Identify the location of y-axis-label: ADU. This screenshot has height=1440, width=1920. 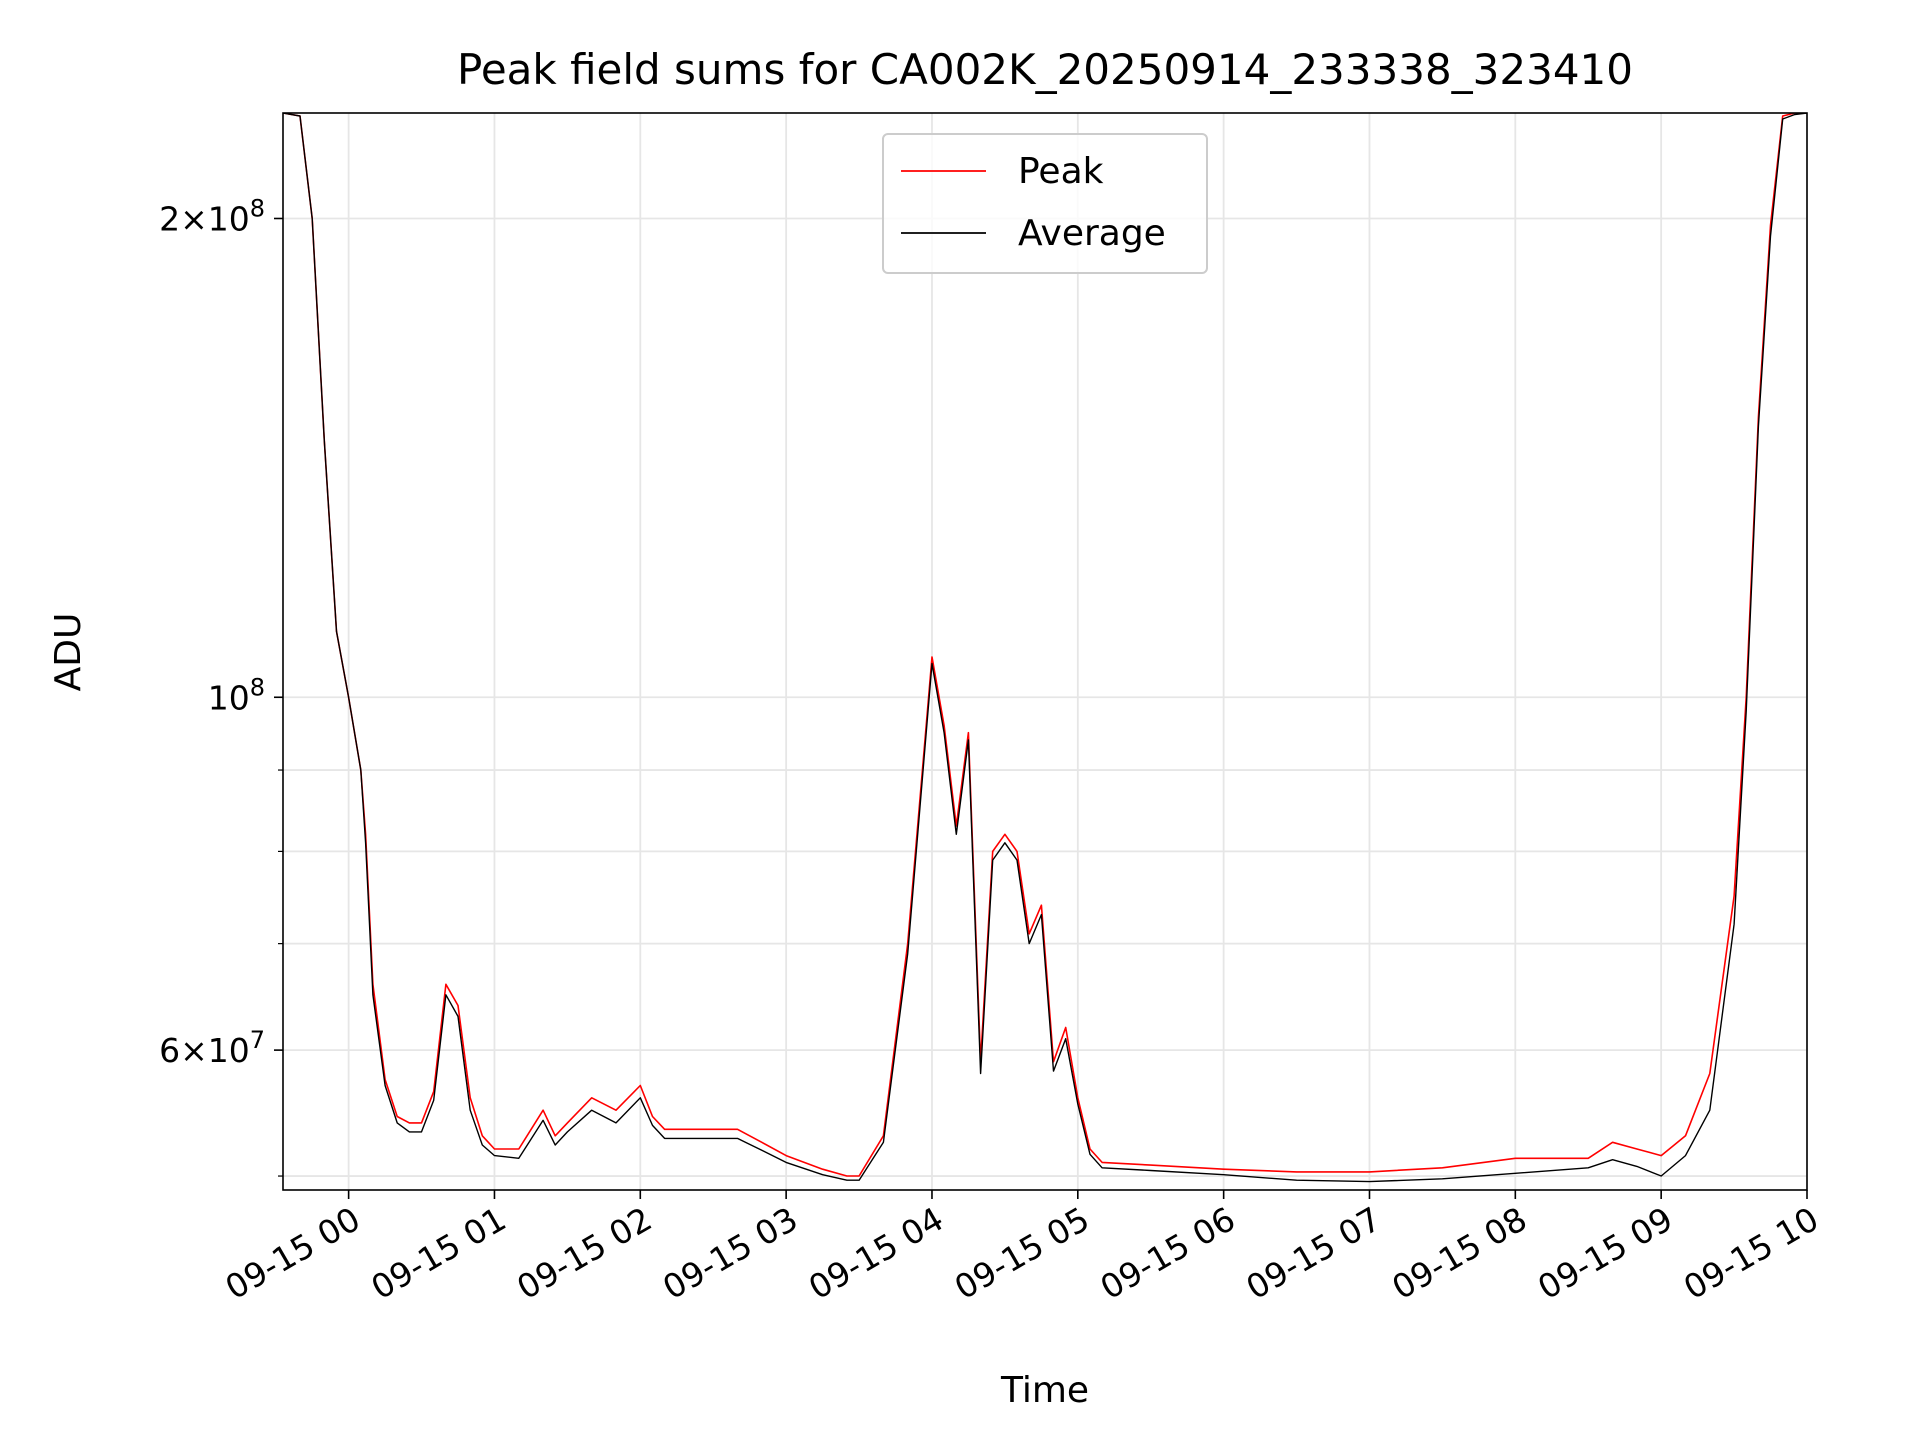
(68, 652).